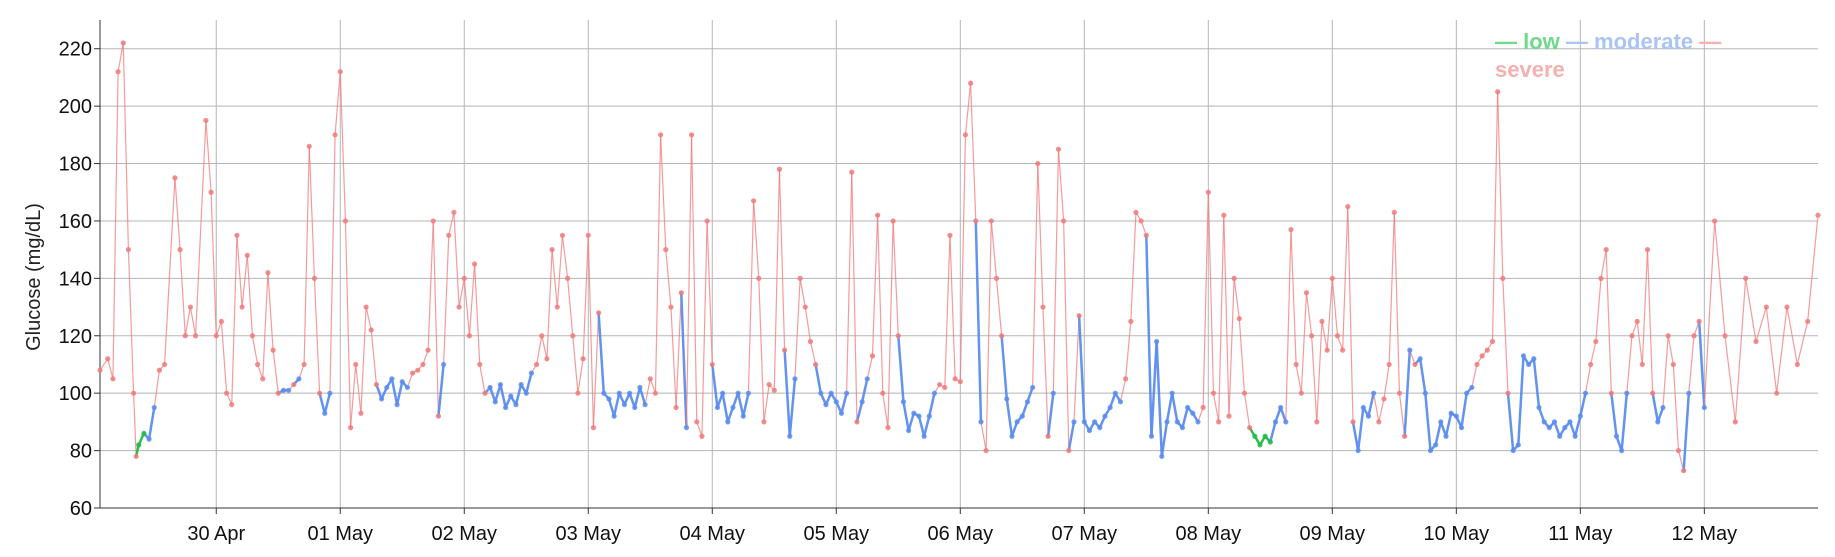 This screenshot has height=557, width=1835. I want to click on legend-item-moderate: — moderate, so click(1632, 41).